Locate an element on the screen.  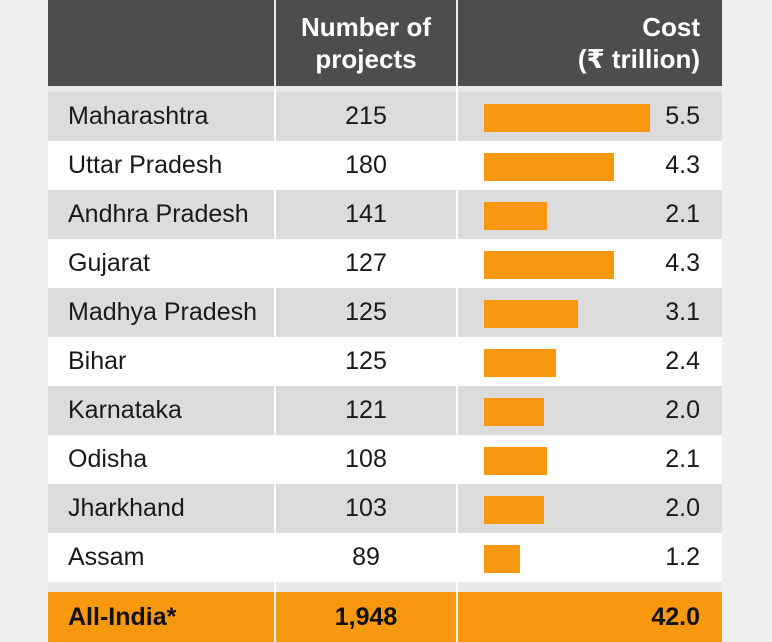
state-name: Jharkhand is located at coordinates (126, 508).